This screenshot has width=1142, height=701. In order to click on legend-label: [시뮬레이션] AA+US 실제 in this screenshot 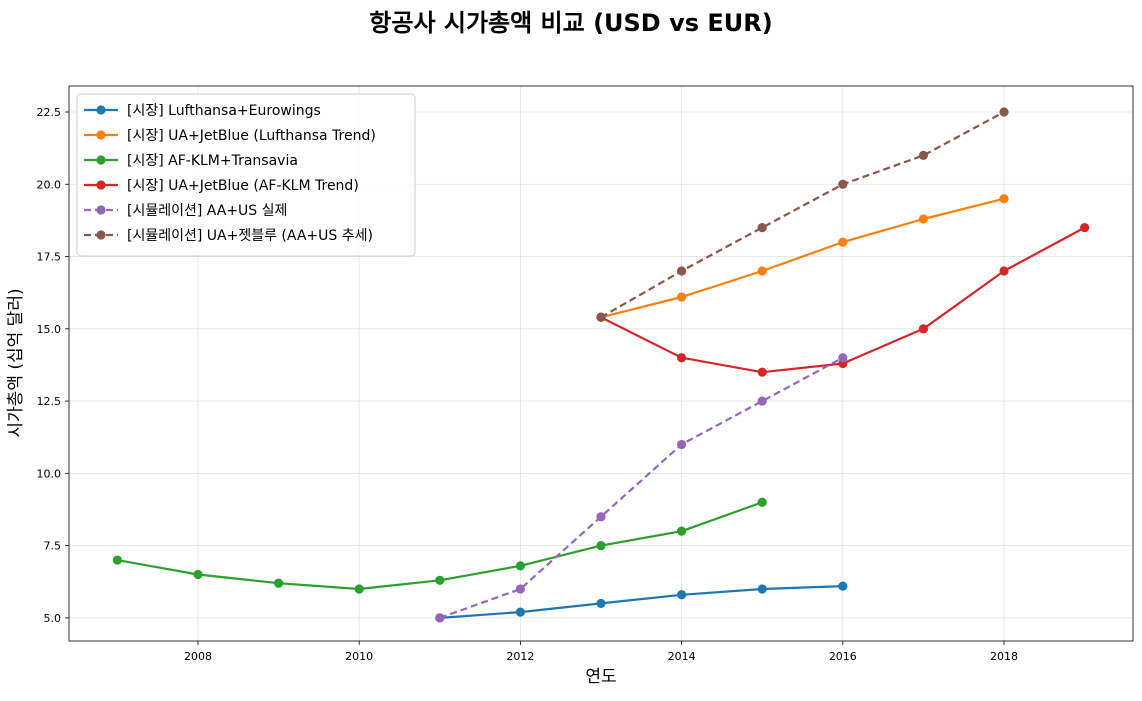, I will do `click(207, 211)`.